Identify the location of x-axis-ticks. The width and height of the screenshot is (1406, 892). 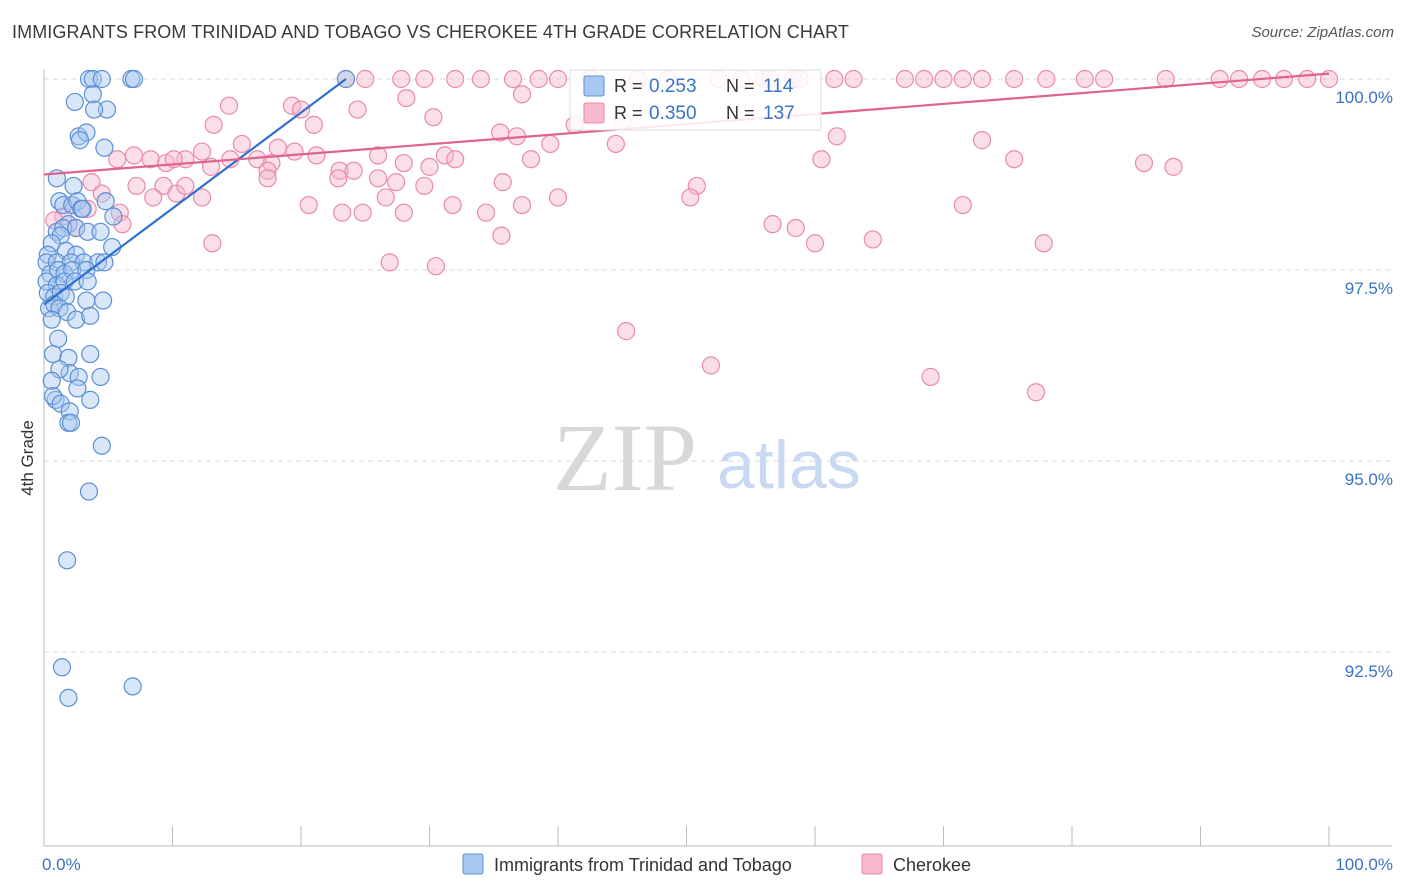
(686, 836).